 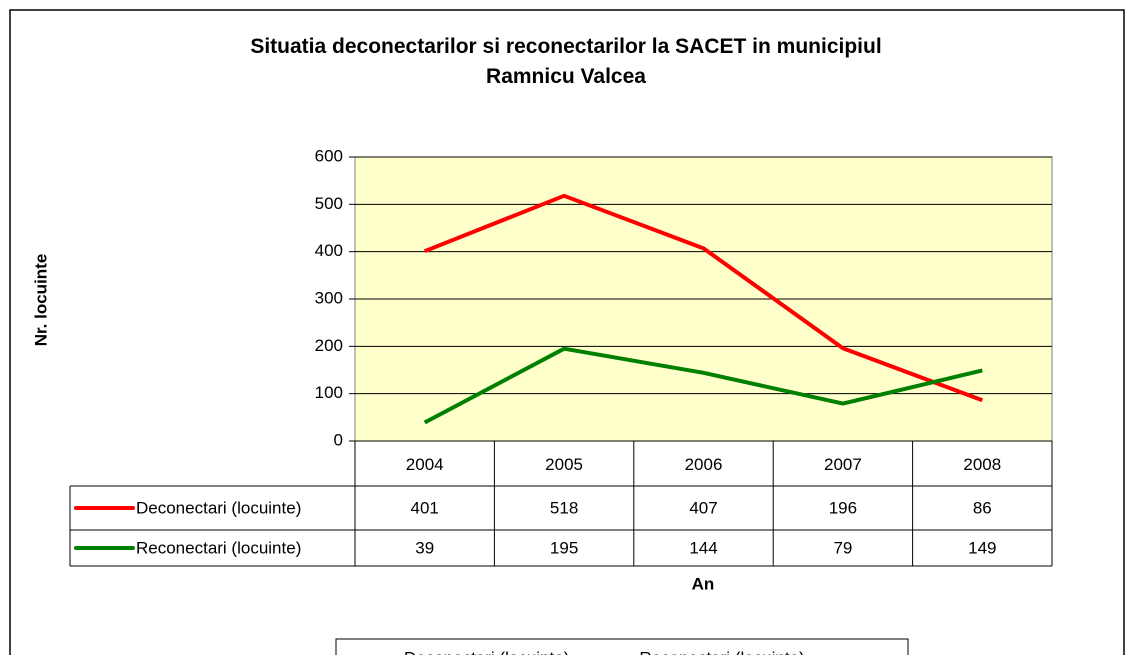 What do you see at coordinates (329, 345) in the screenshot?
I see `y-tick-label: 200` at bounding box center [329, 345].